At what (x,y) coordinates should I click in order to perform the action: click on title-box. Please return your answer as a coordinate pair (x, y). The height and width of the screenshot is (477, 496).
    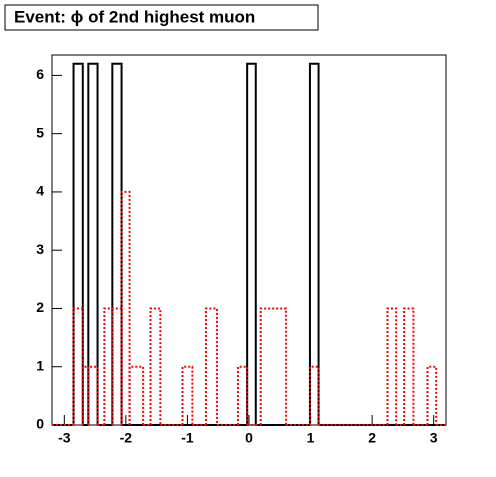
    Looking at the image, I should click on (161, 17).